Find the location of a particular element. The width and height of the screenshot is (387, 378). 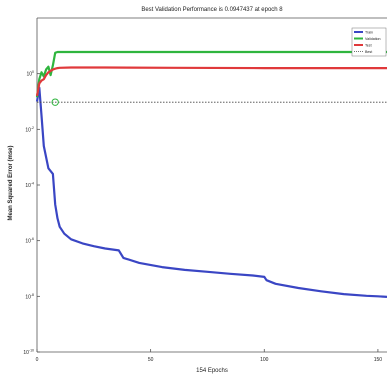

y-tick-label: 10⁰ is located at coordinates (30, 74).